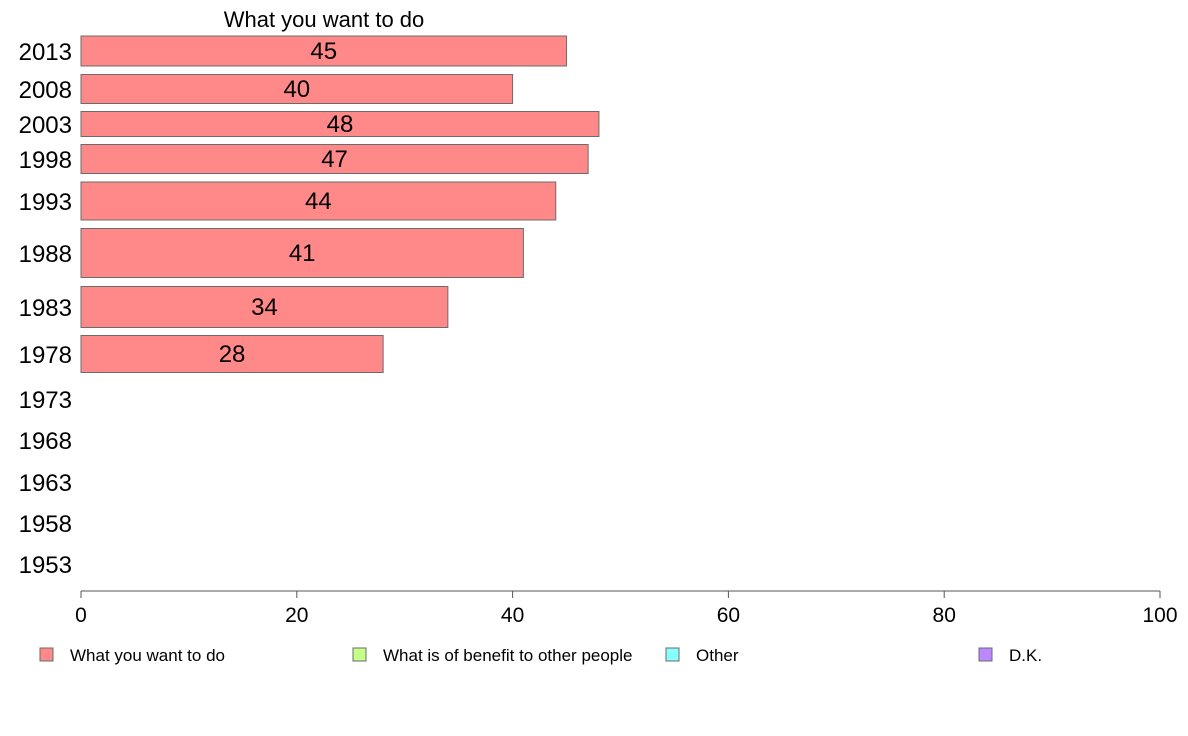 Image resolution: width=1188 pixels, height=736 pixels. I want to click on bar-value-label: 28, so click(232, 354).